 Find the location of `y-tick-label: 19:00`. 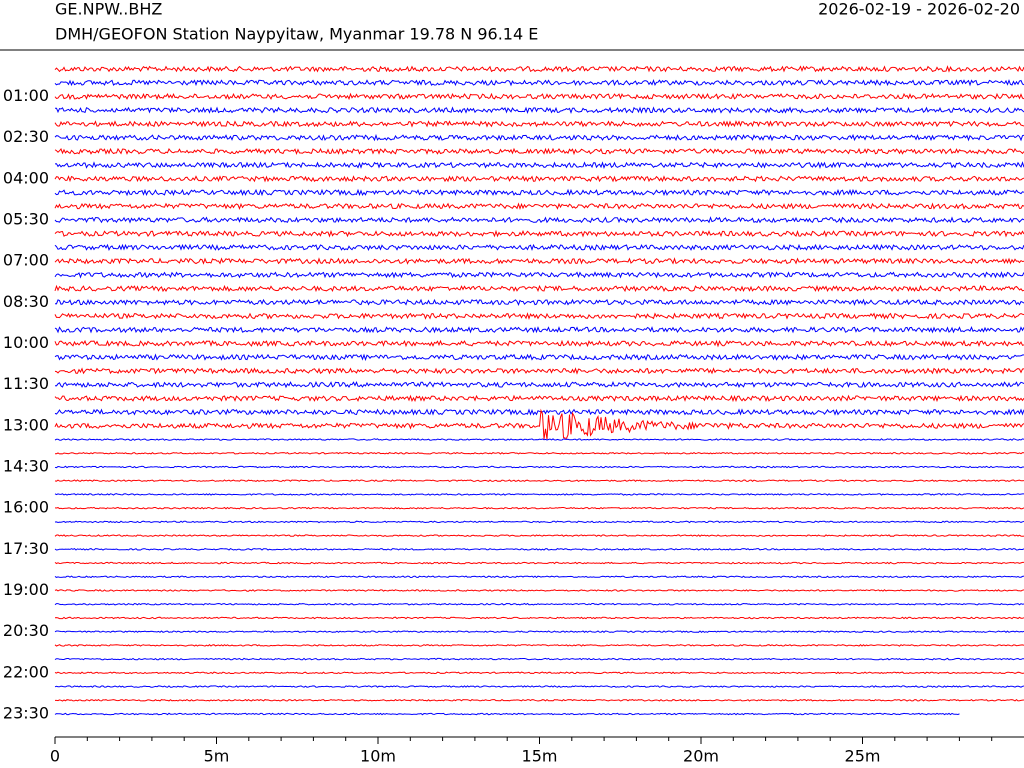

y-tick-label: 19:00 is located at coordinates (26, 589).